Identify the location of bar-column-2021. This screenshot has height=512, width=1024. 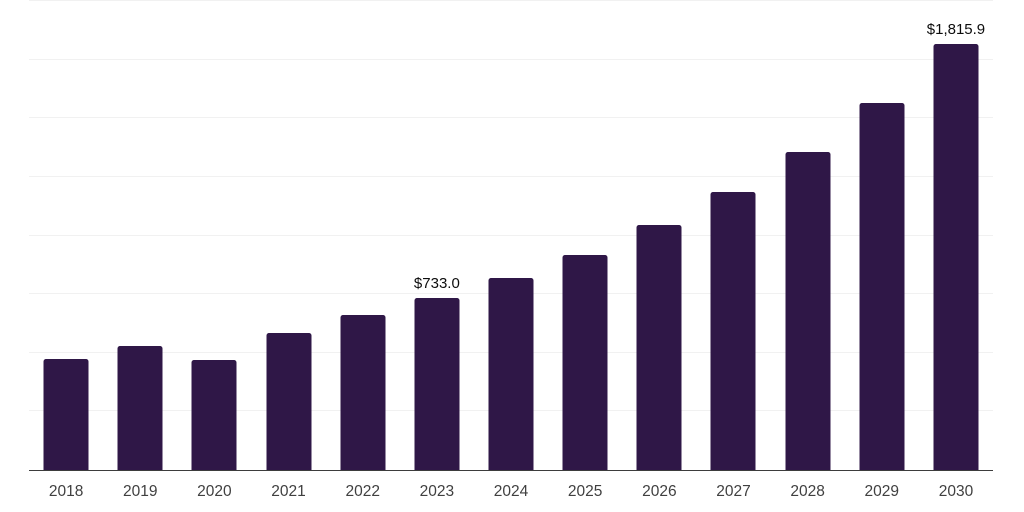
(288, 235).